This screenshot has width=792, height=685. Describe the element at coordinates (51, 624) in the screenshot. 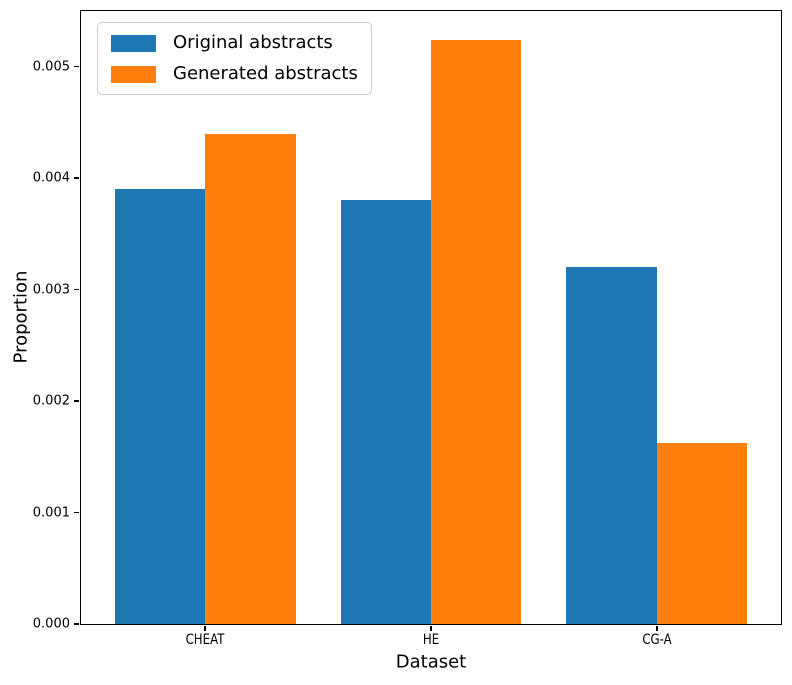

I see `y-tick-label: 0.000` at that location.